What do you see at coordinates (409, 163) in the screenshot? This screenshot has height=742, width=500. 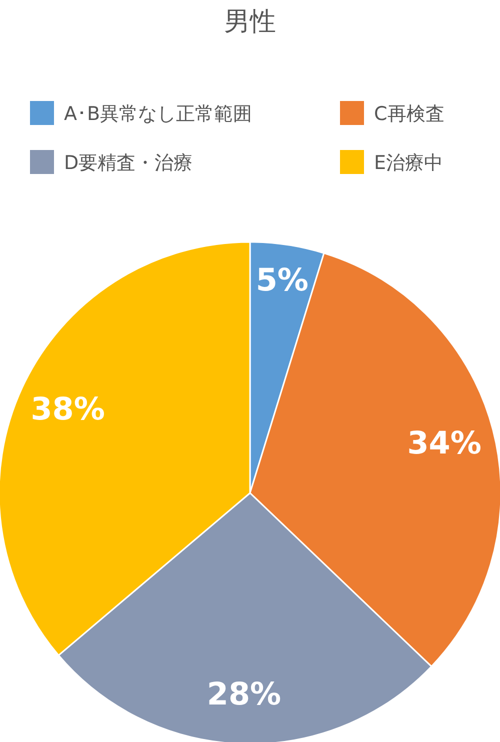 I see `legend-label: E治療中` at bounding box center [409, 163].